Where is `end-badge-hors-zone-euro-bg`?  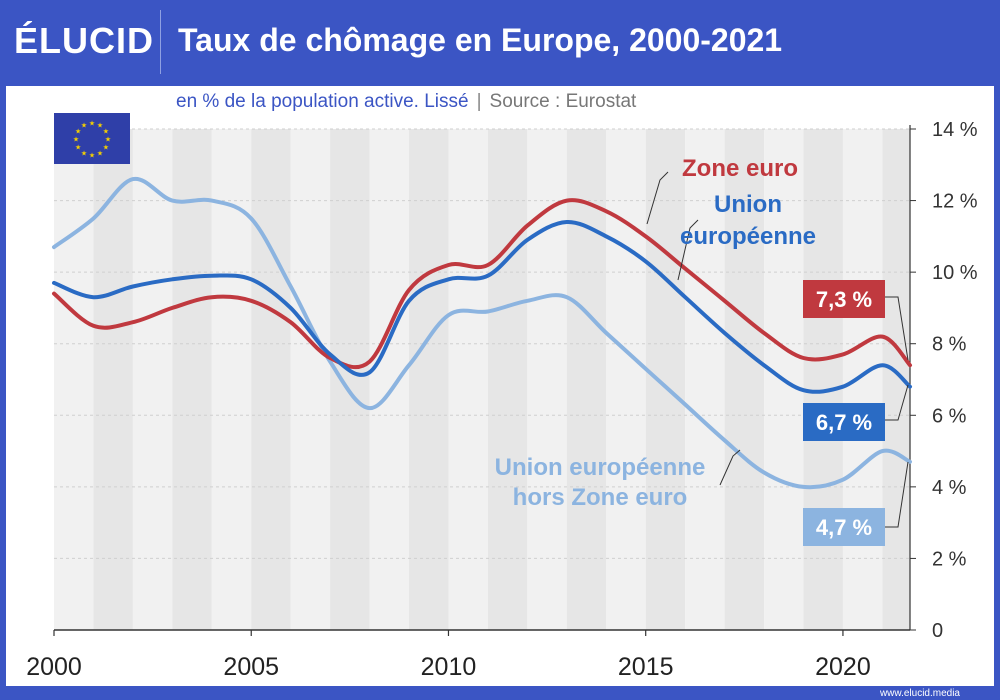 end-badge-hors-zone-euro-bg is located at coordinates (844, 527).